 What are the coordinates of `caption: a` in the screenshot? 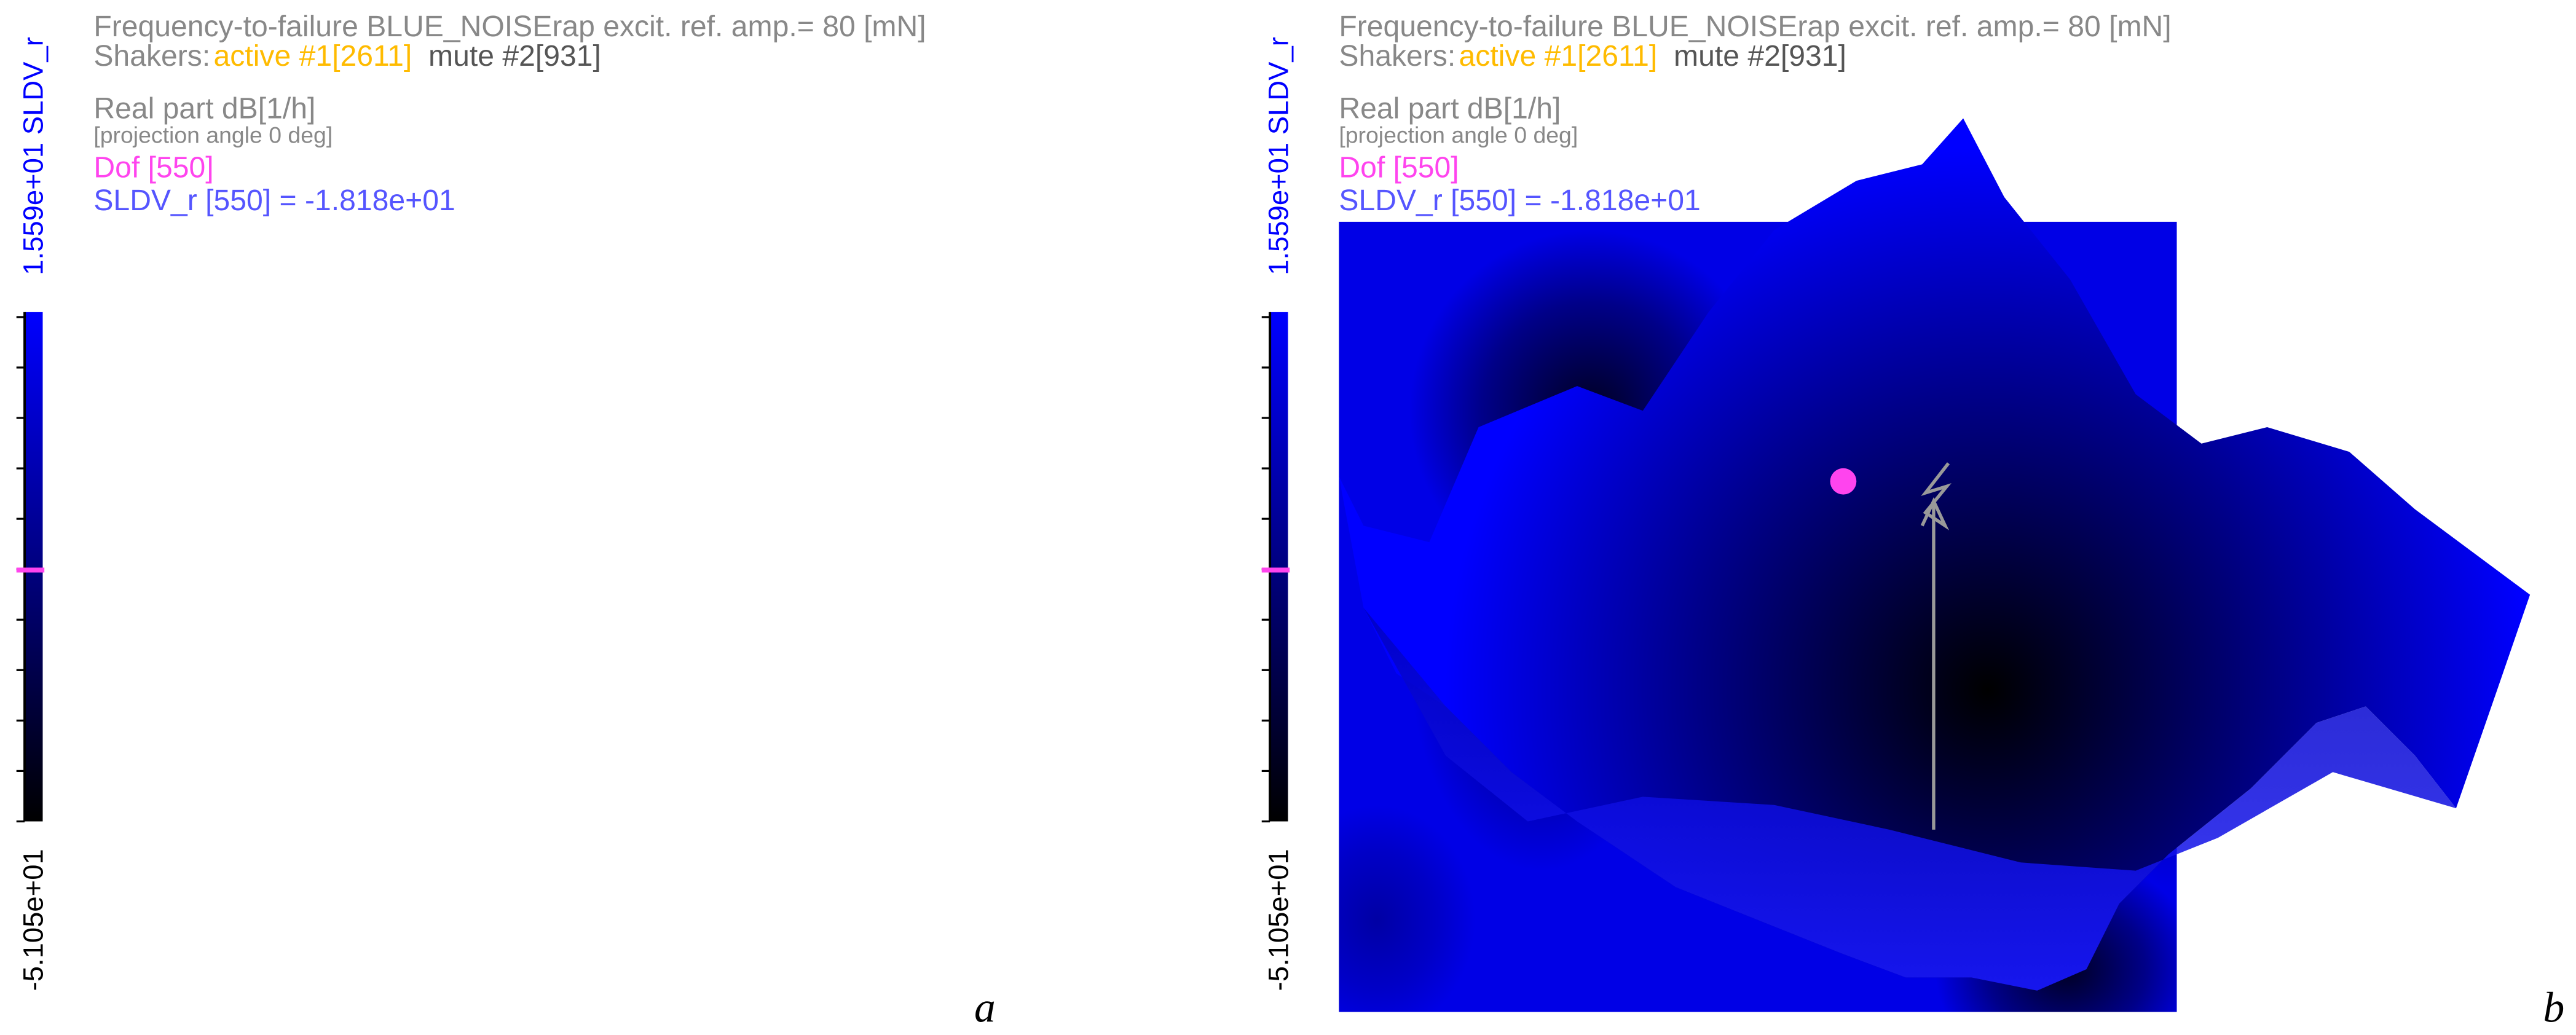 It's located at (985, 1009).